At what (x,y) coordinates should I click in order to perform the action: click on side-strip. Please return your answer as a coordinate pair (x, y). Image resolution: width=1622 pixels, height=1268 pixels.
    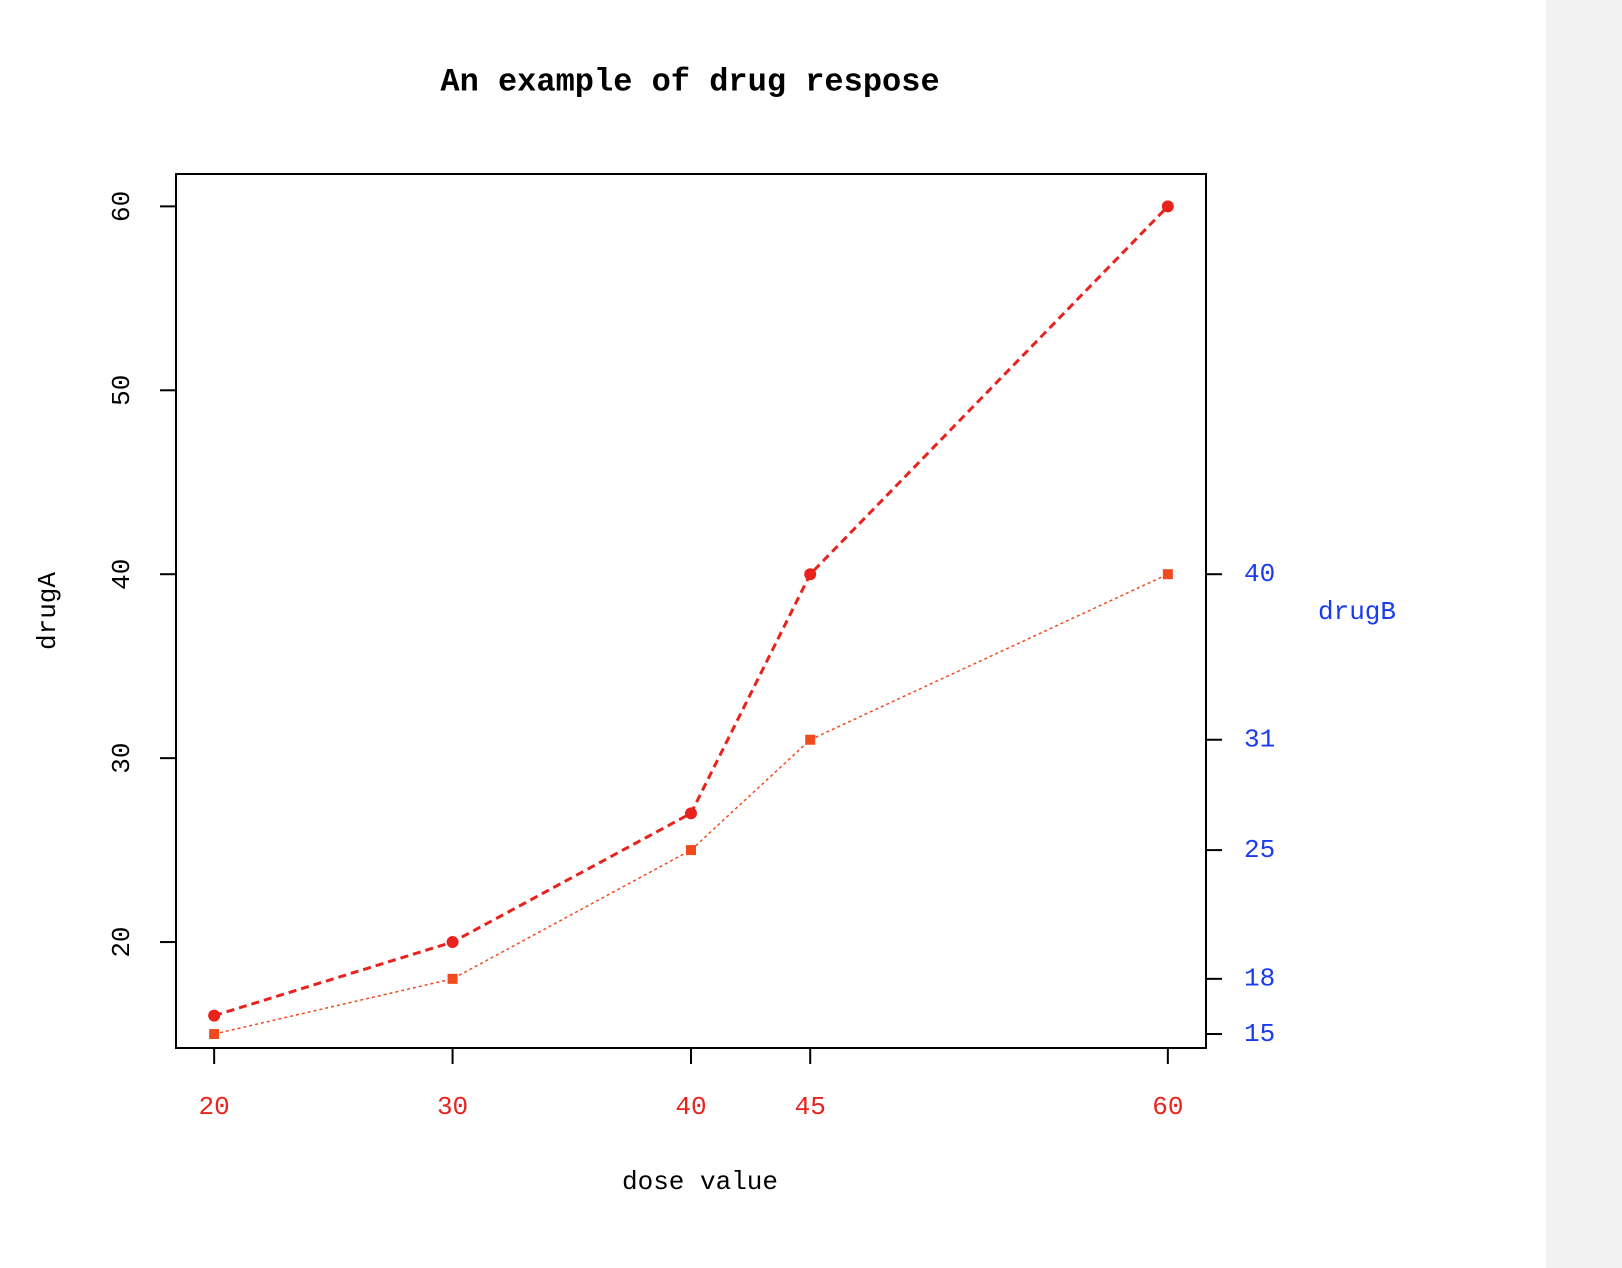
    Looking at the image, I should click on (1584, 634).